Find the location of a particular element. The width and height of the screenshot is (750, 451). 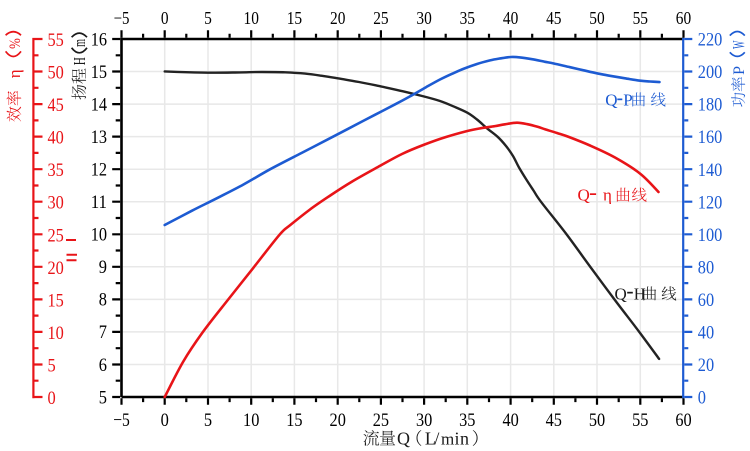

svg-text: 180 is located at coordinates (710, 105).